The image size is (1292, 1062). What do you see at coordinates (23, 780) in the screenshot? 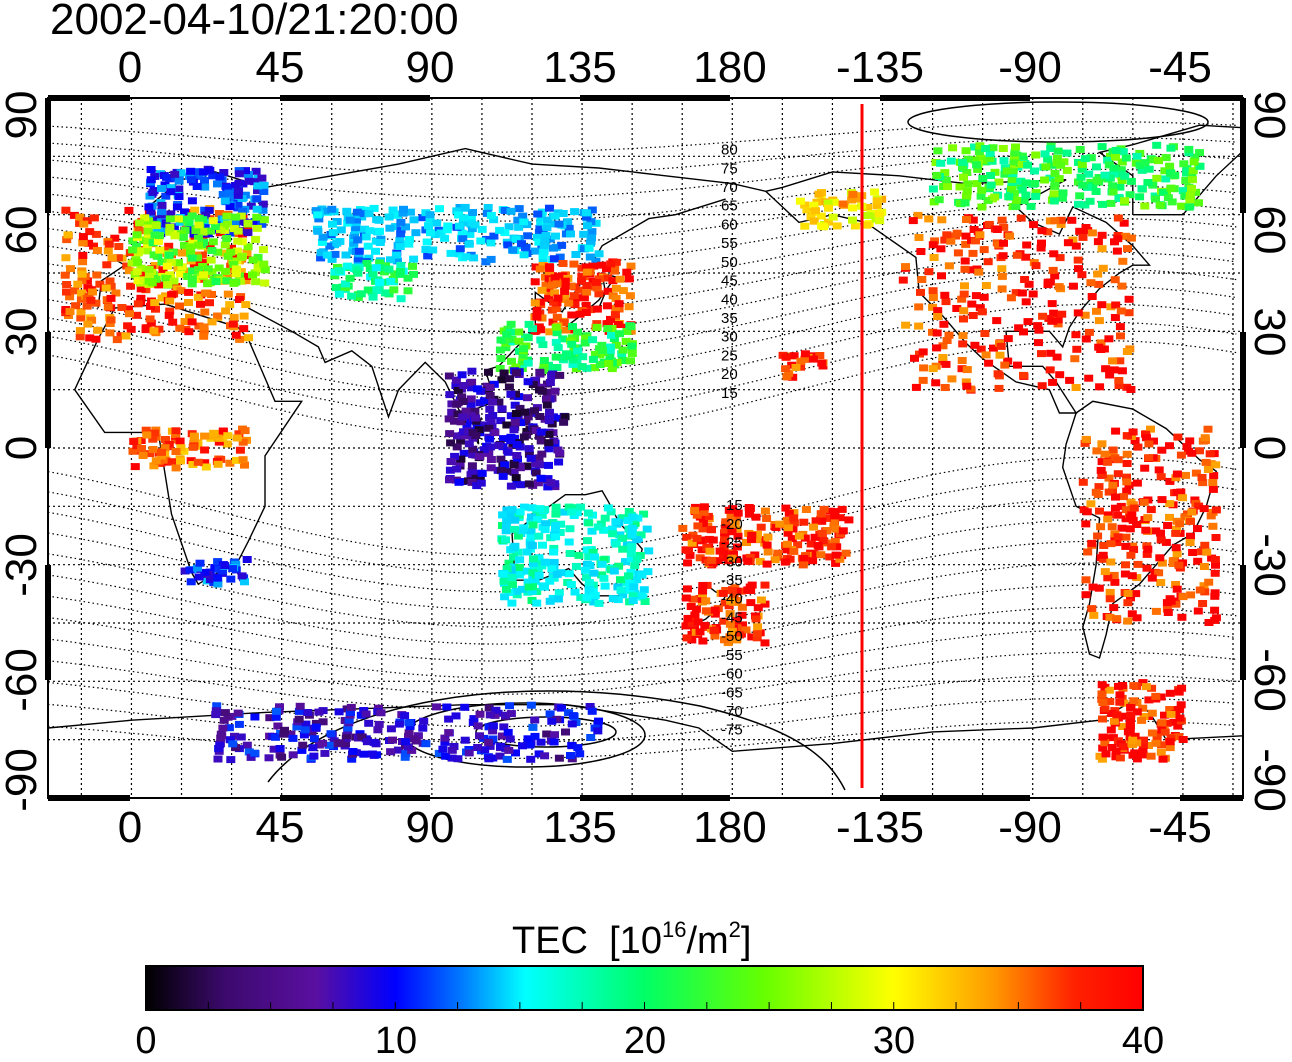
I see `left-tick-minus90: -90` at bounding box center [23, 780].